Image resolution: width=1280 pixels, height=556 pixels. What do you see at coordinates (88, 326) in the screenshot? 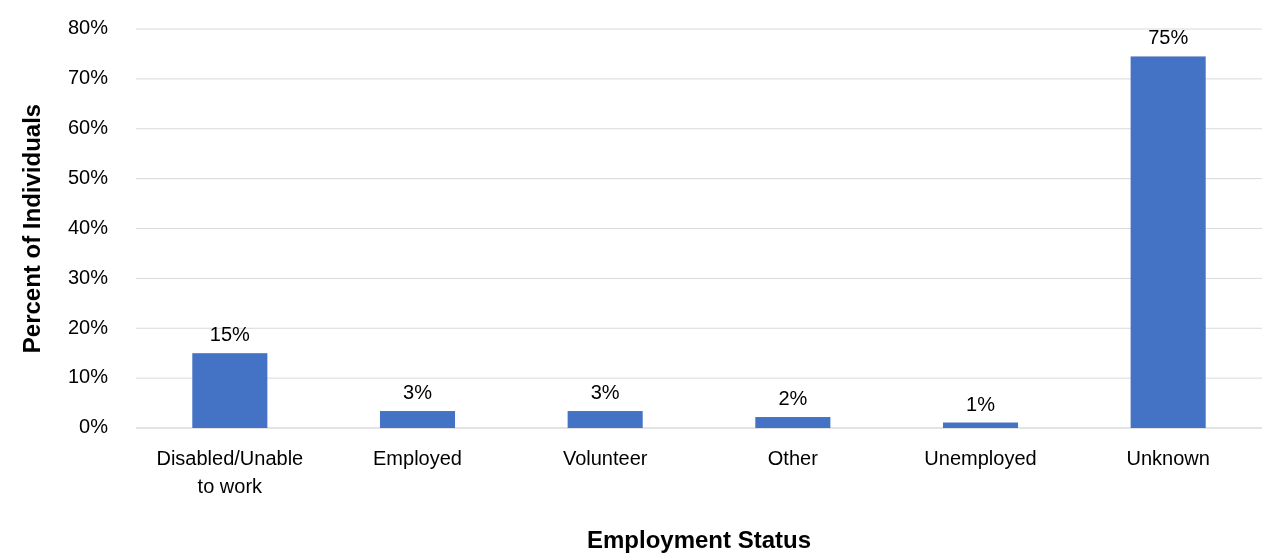
I see `y-tick-label: 20%` at bounding box center [88, 326].